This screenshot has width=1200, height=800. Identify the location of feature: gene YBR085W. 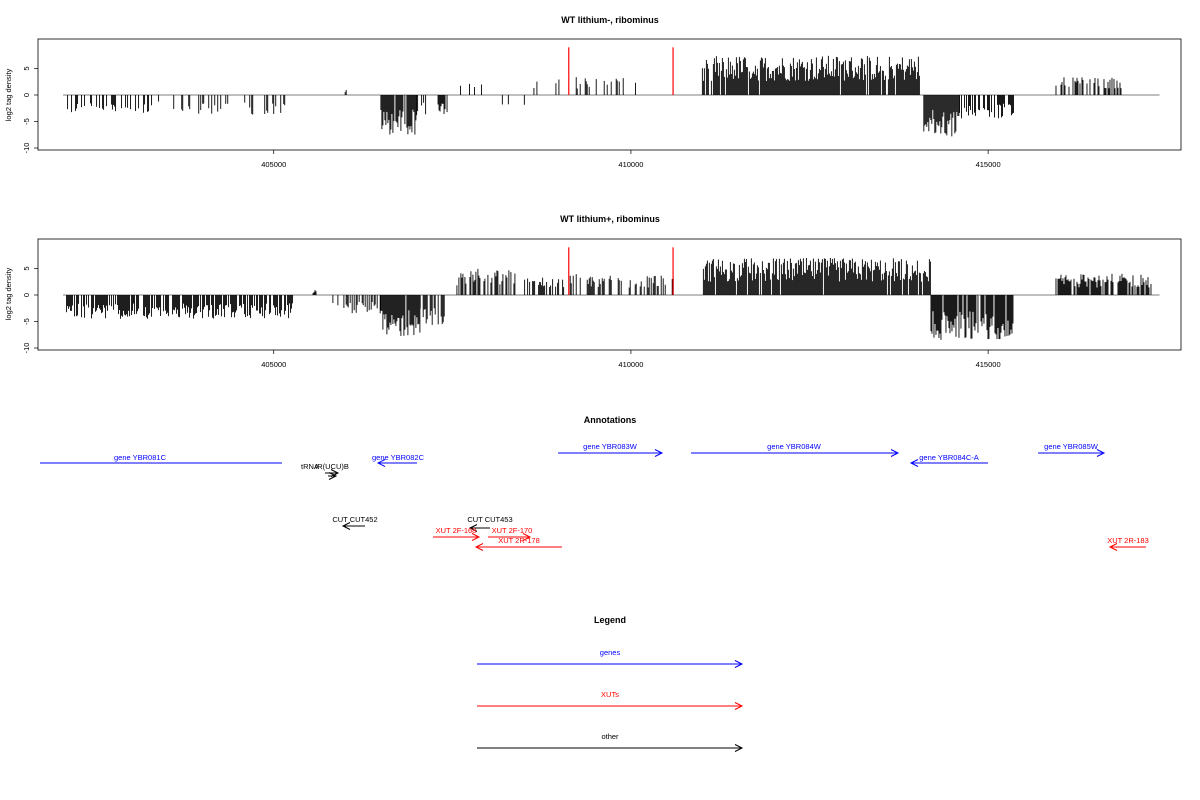
(1072, 449).